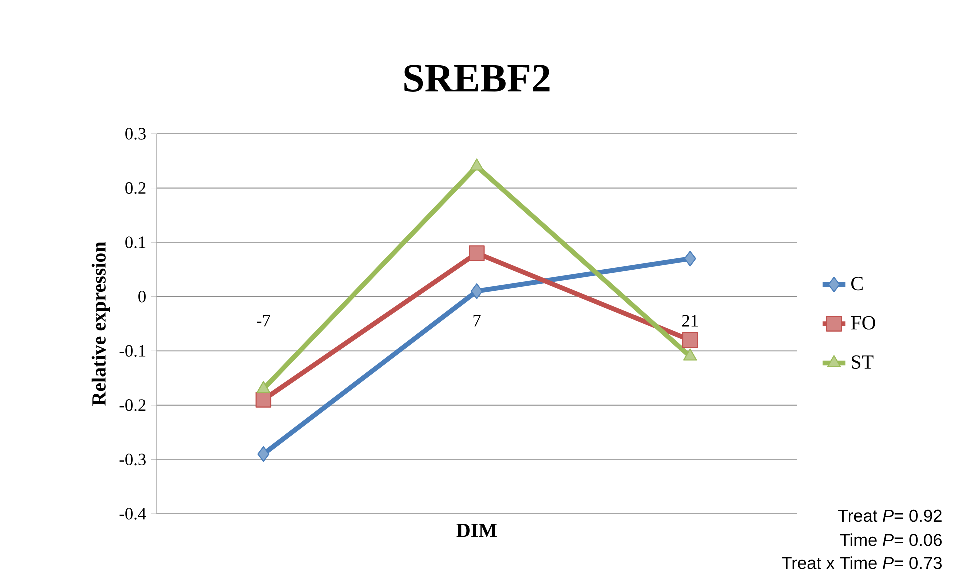  Describe the element at coordinates (136, 188) in the screenshot. I see `y-tick-label: 0.2` at that location.